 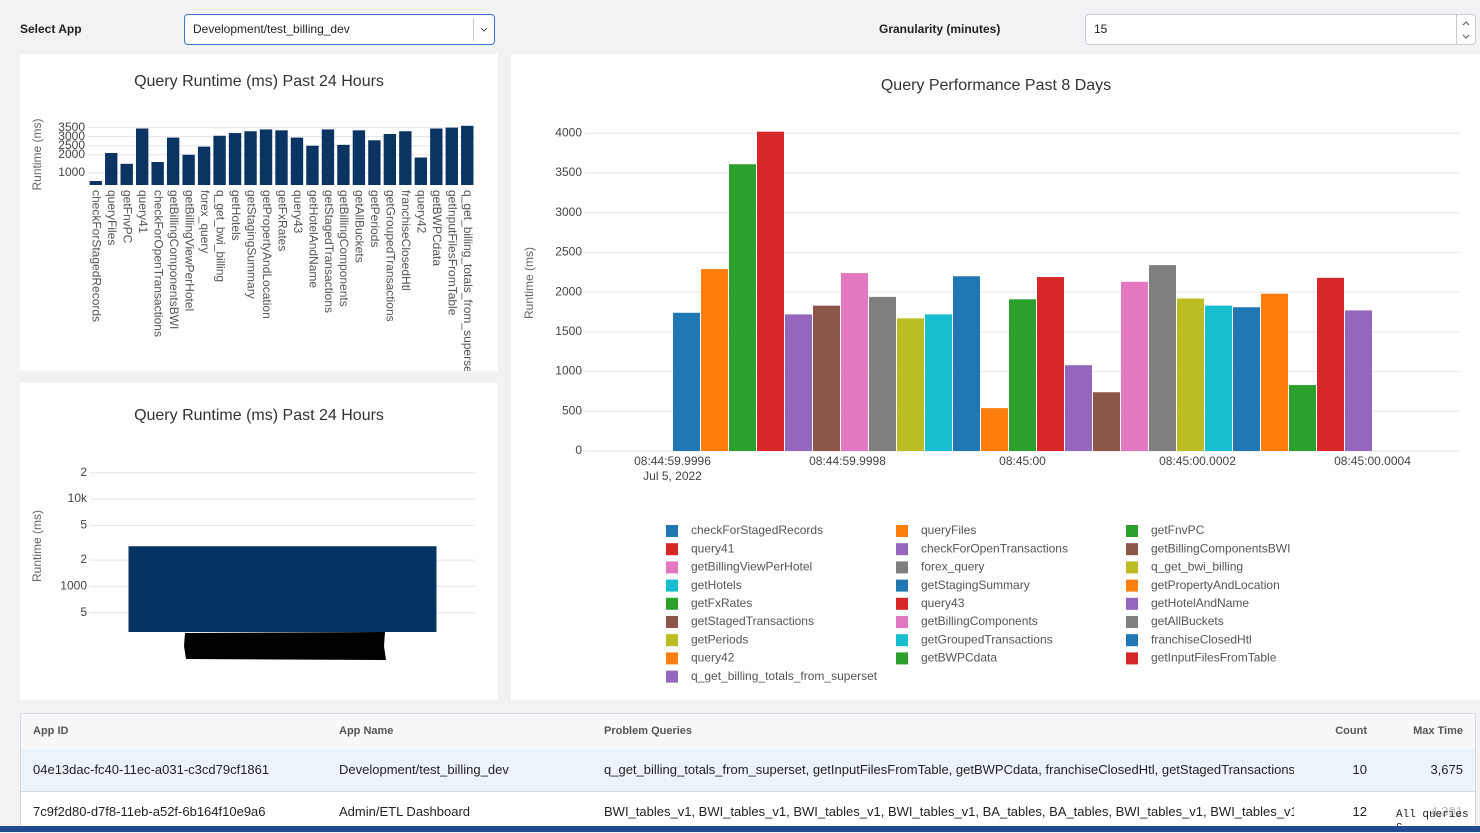 What do you see at coordinates (78, 498) in the screenshot?
I see `y-tick-label: 10k` at bounding box center [78, 498].